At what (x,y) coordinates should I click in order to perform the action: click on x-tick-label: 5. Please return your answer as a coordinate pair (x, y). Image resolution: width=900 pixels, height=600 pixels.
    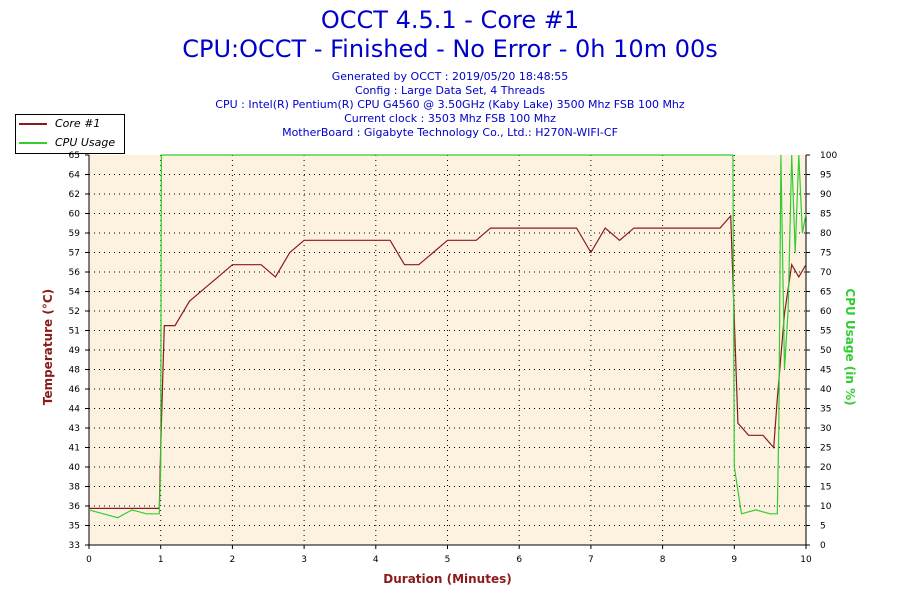
    Looking at the image, I should click on (448, 560).